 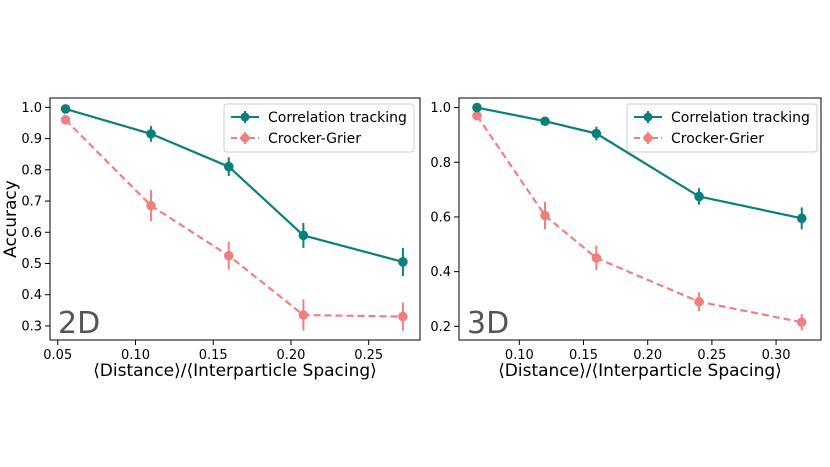 I want to click on legend-3d: Correlation tracking Crocker-Grier, so click(x=722, y=128).